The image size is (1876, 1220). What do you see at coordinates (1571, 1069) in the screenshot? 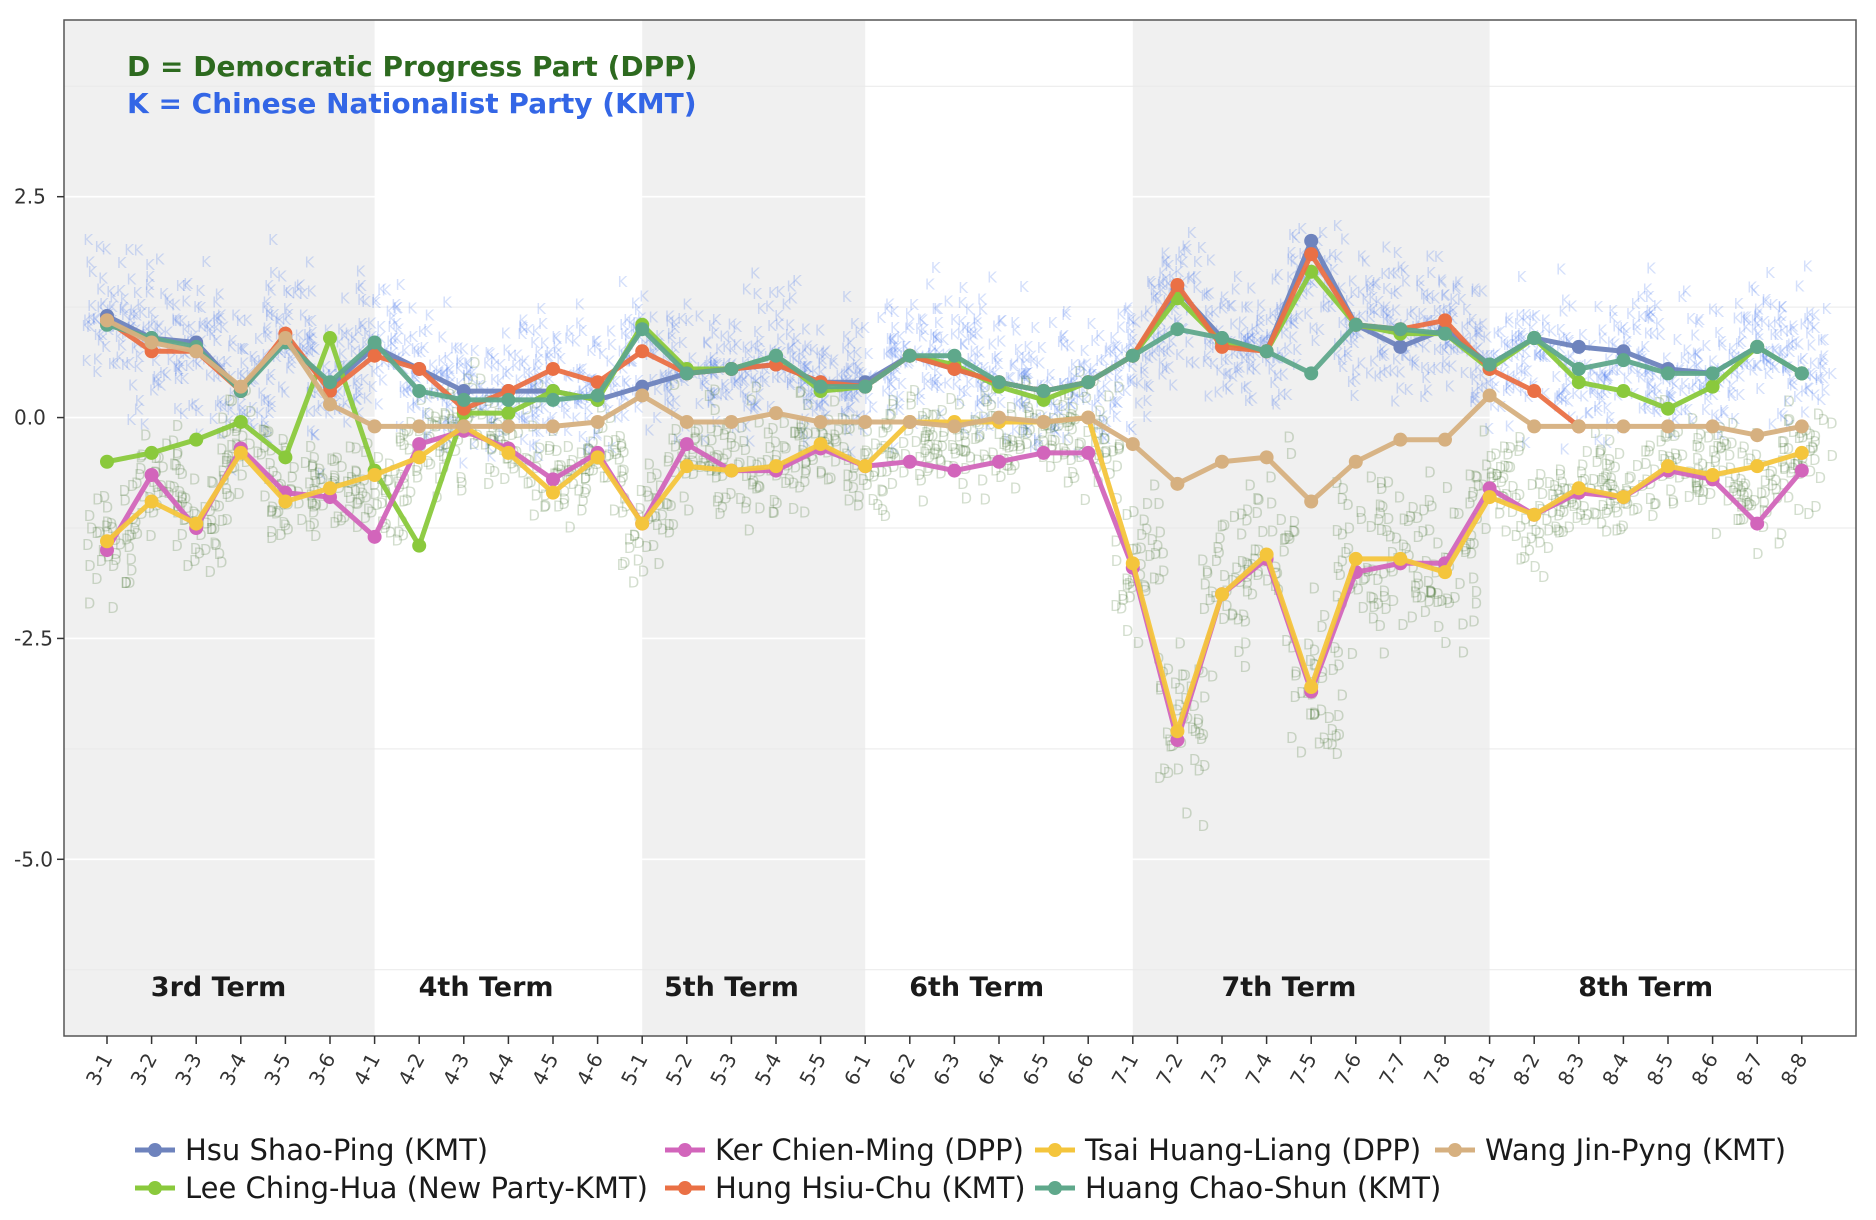
I see `x-tick-label: 8-3` at bounding box center [1571, 1069].